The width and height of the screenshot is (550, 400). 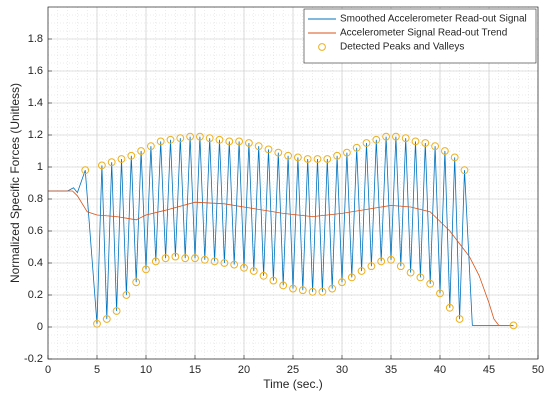 I want to click on x-tick-label: 30, so click(x=342, y=370).